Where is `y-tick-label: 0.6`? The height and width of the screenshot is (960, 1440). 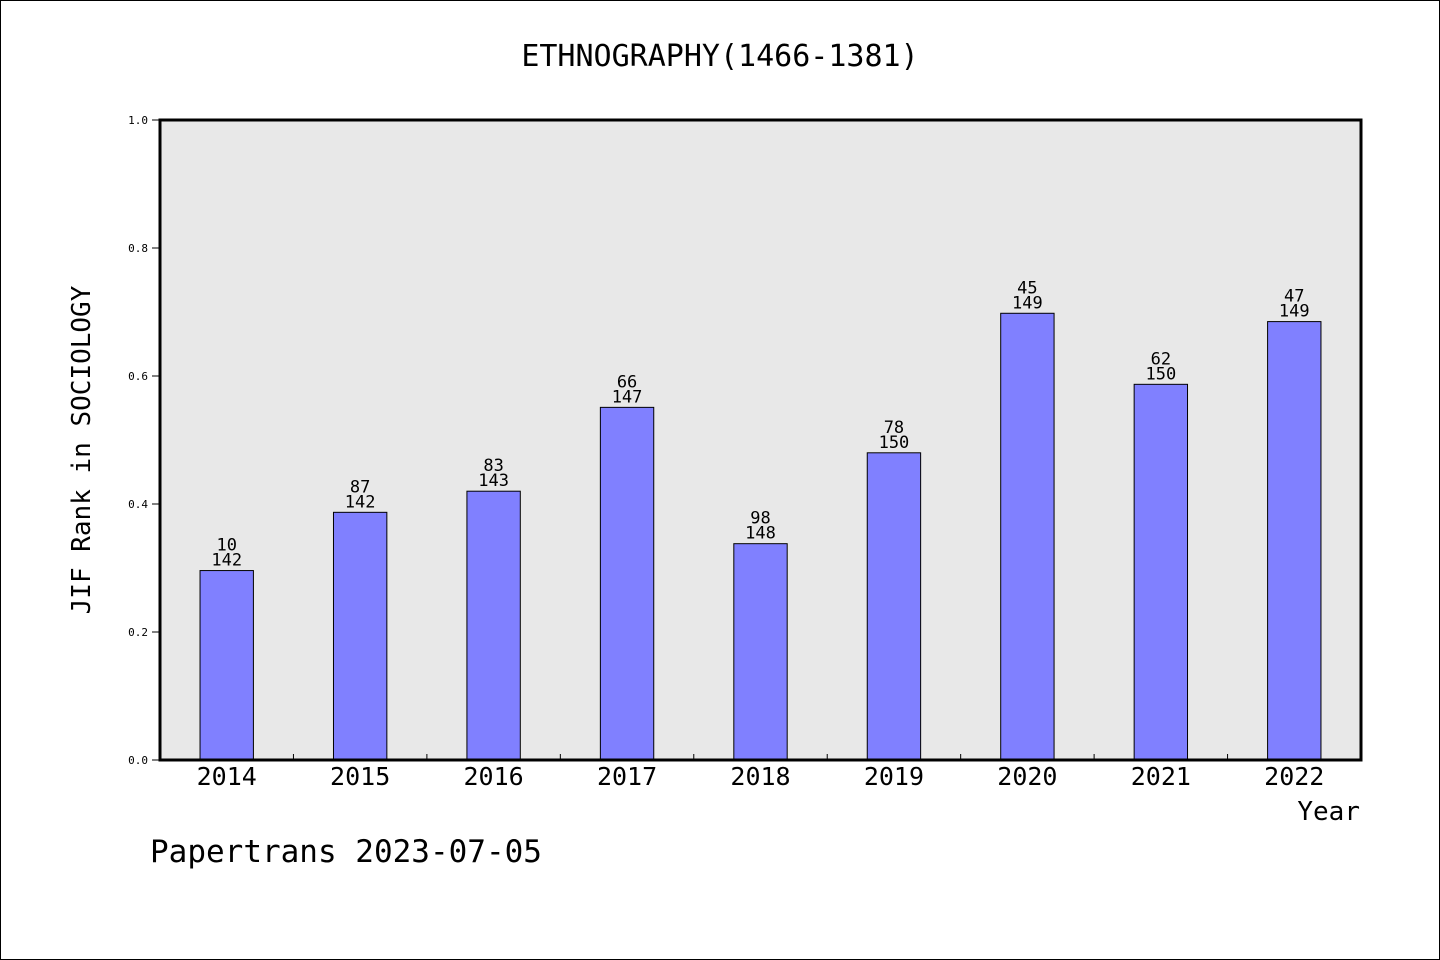
y-tick-label: 0.6 is located at coordinates (138, 376).